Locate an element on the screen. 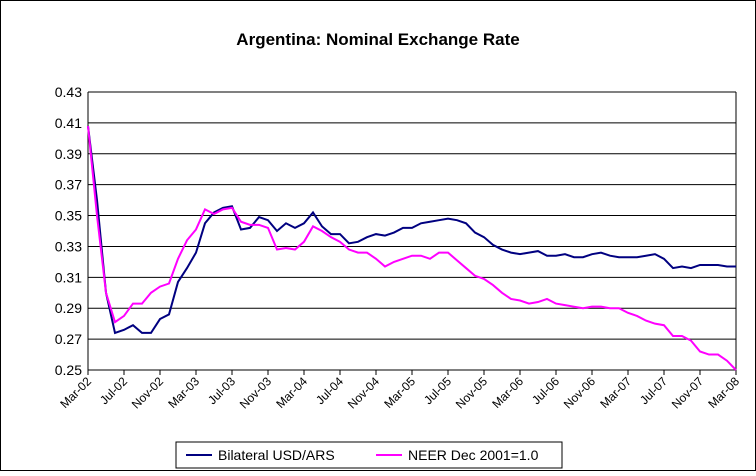  chart-title: Argentina: Nominal Exchange Rate is located at coordinates (377, 39).